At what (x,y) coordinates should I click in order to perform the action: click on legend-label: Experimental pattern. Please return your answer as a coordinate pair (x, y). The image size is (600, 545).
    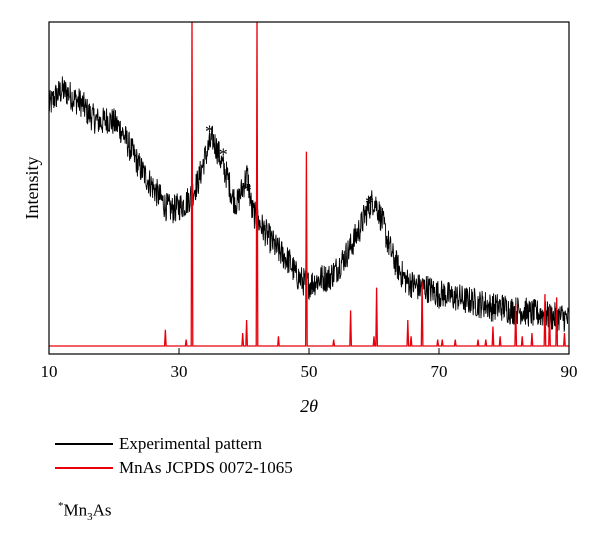
    Looking at the image, I should click on (191, 443).